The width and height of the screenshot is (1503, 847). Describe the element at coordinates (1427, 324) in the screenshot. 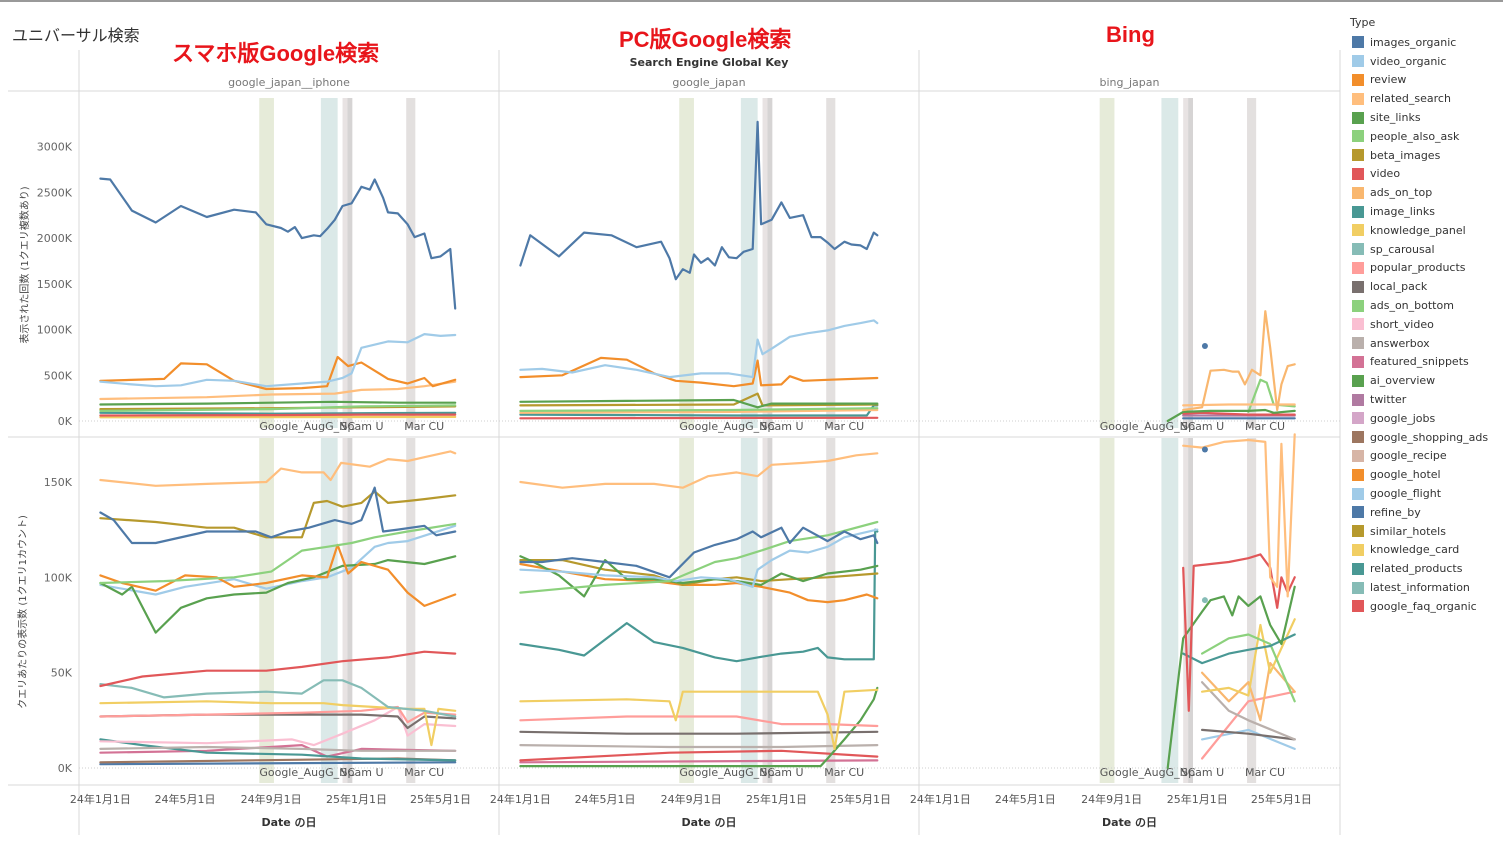

I see `legend-item-short-video: short_video` at that location.